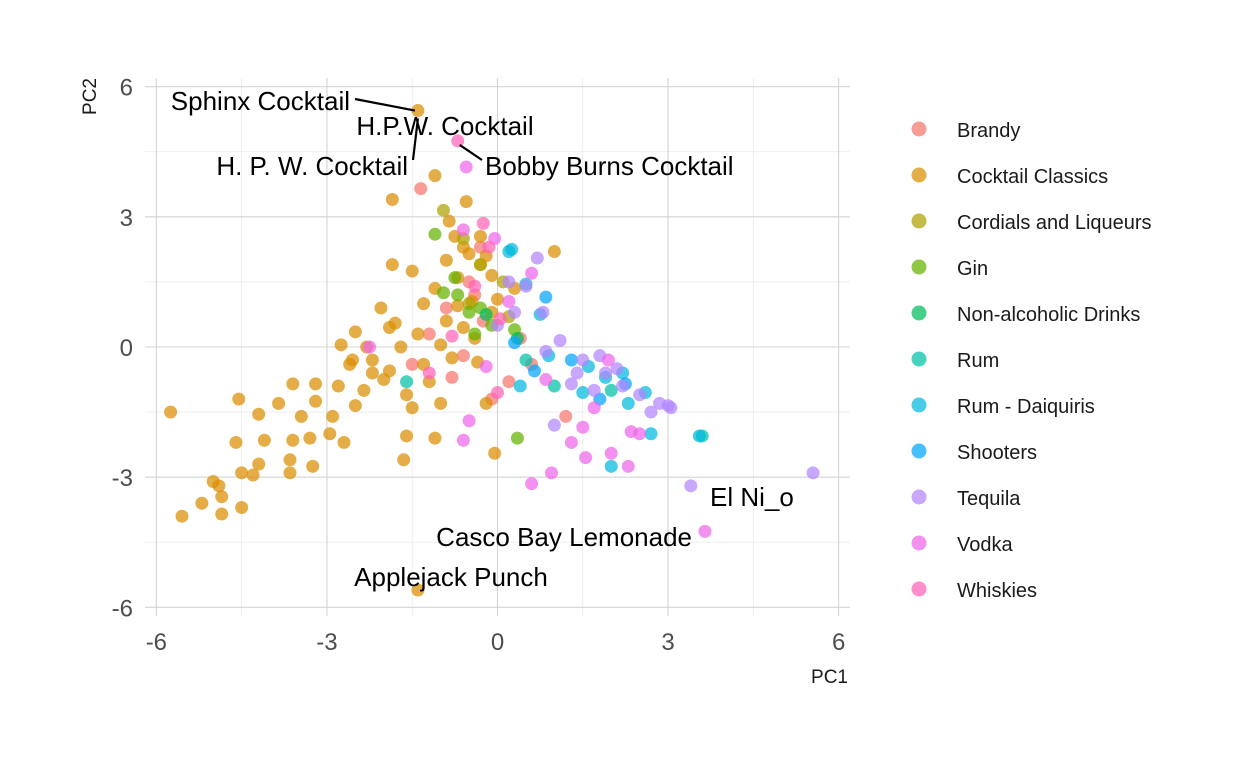 The image size is (1248, 768). What do you see at coordinates (988, 131) in the screenshot?
I see `legend-label: Brandy` at bounding box center [988, 131].